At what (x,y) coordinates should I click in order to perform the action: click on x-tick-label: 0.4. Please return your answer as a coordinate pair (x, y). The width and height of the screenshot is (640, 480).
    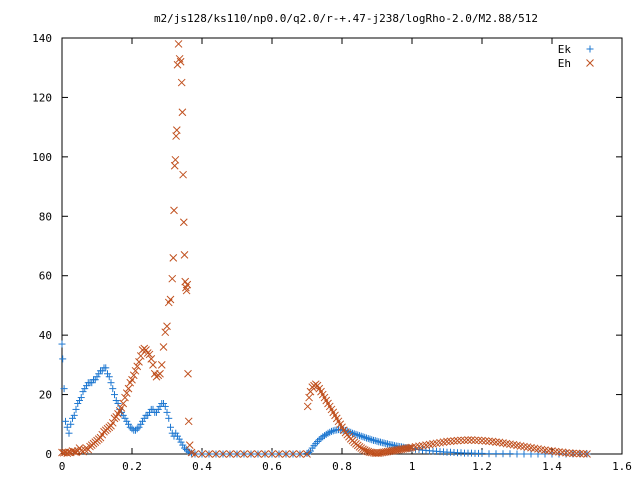
    Looking at the image, I should click on (202, 466).